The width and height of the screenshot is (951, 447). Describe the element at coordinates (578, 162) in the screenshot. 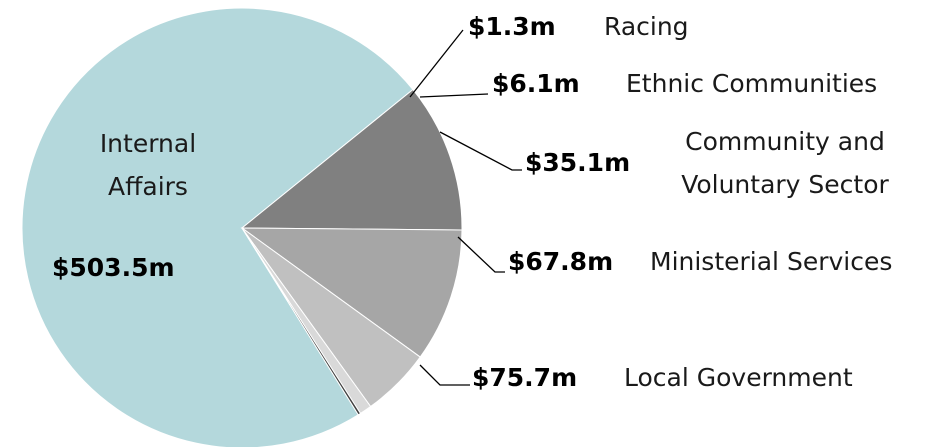

I see `value-label: $35.1m` at that location.